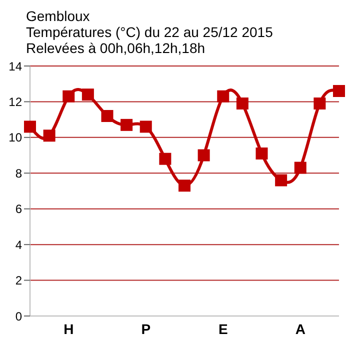 This screenshot has height=357, width=347. I want to click on x-tick-label: P, so click(146, 328).